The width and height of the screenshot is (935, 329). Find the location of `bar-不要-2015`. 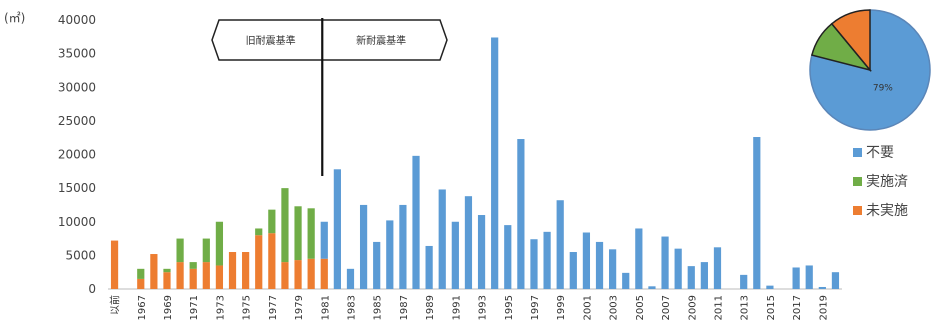

bar-不要-2015 is located at coordinates (770, 287).